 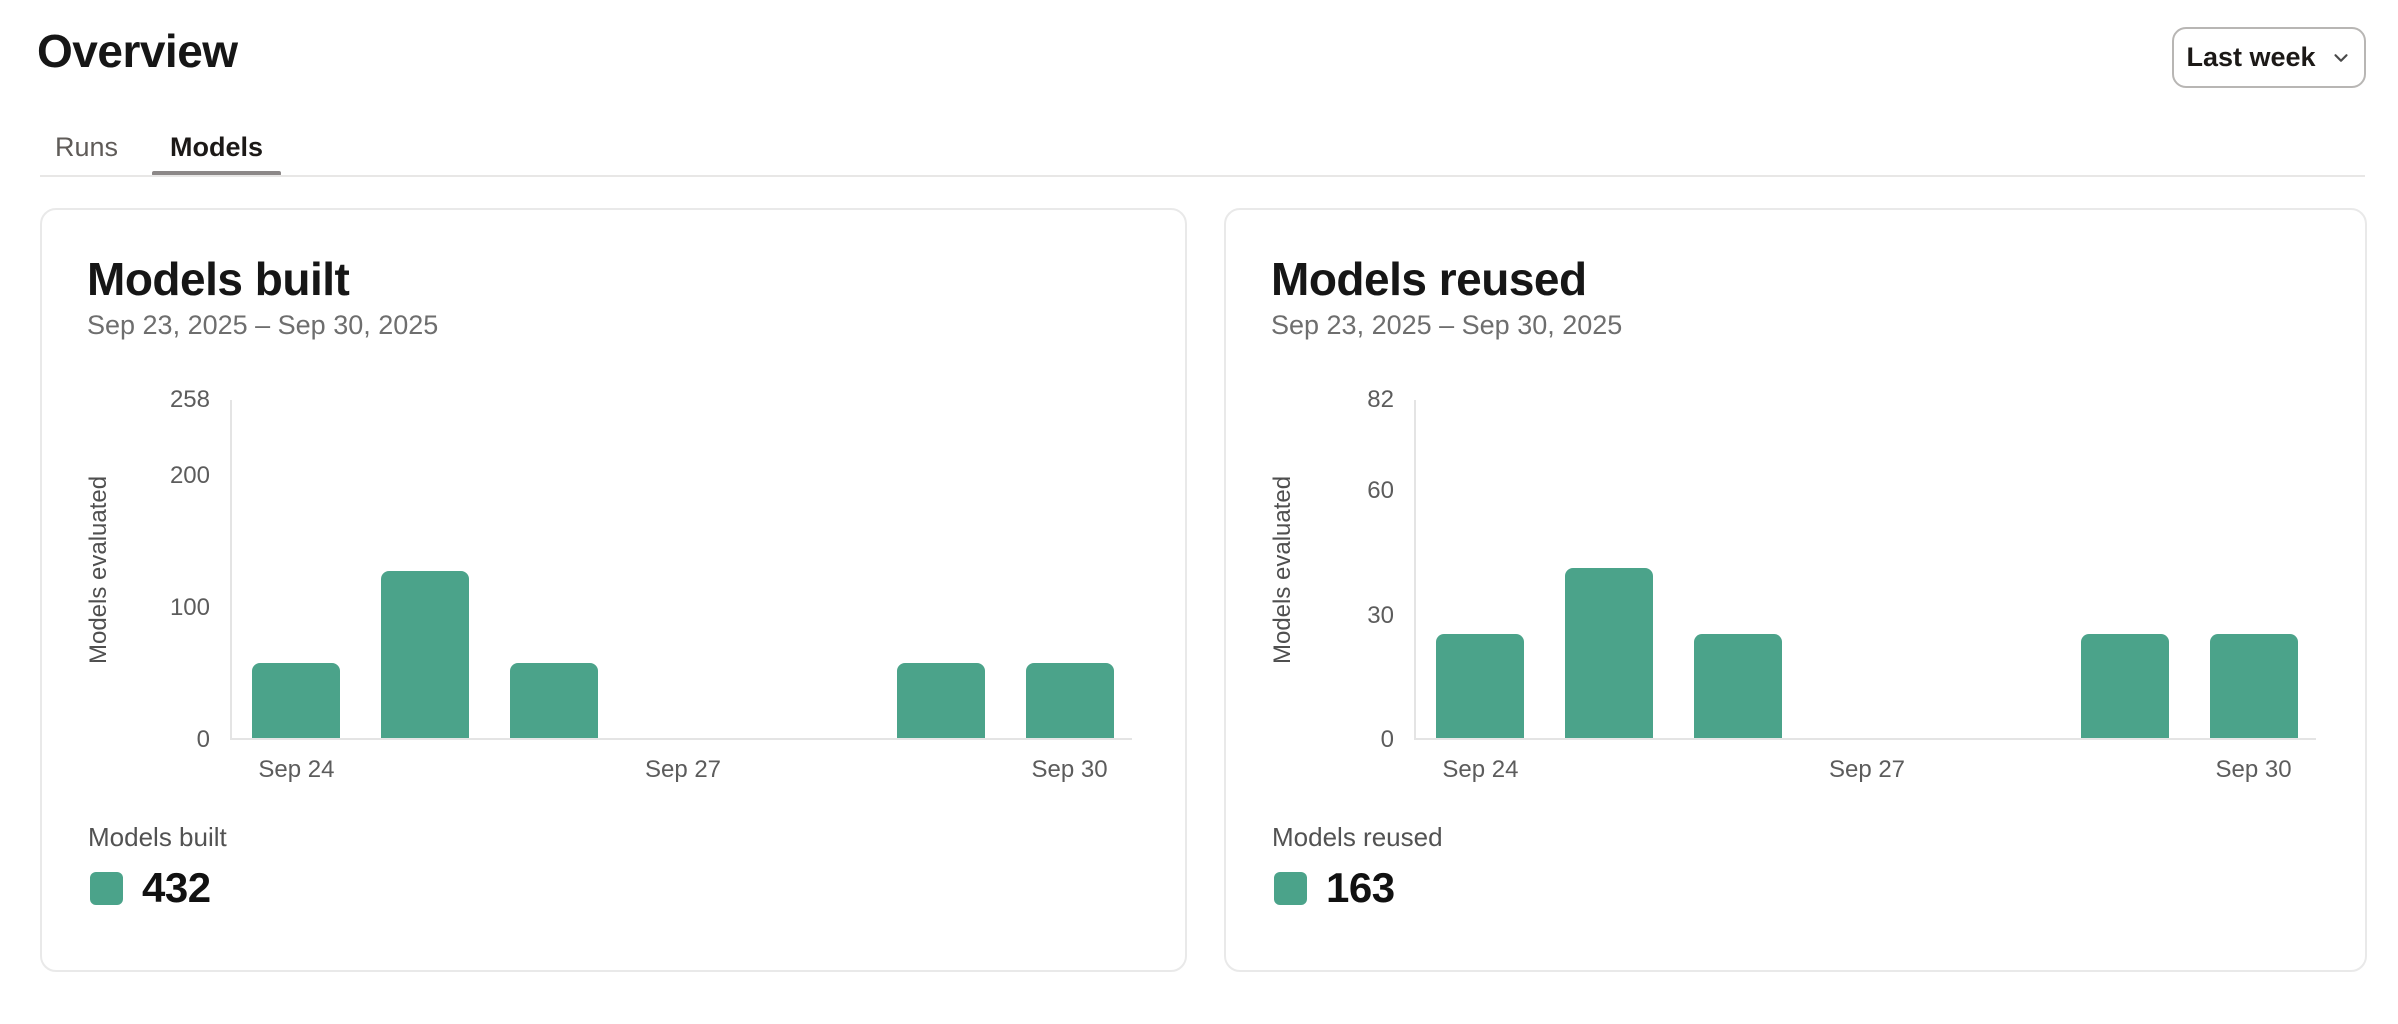 I want to click on card-title: Models reused, so click(x=1429, y=279).